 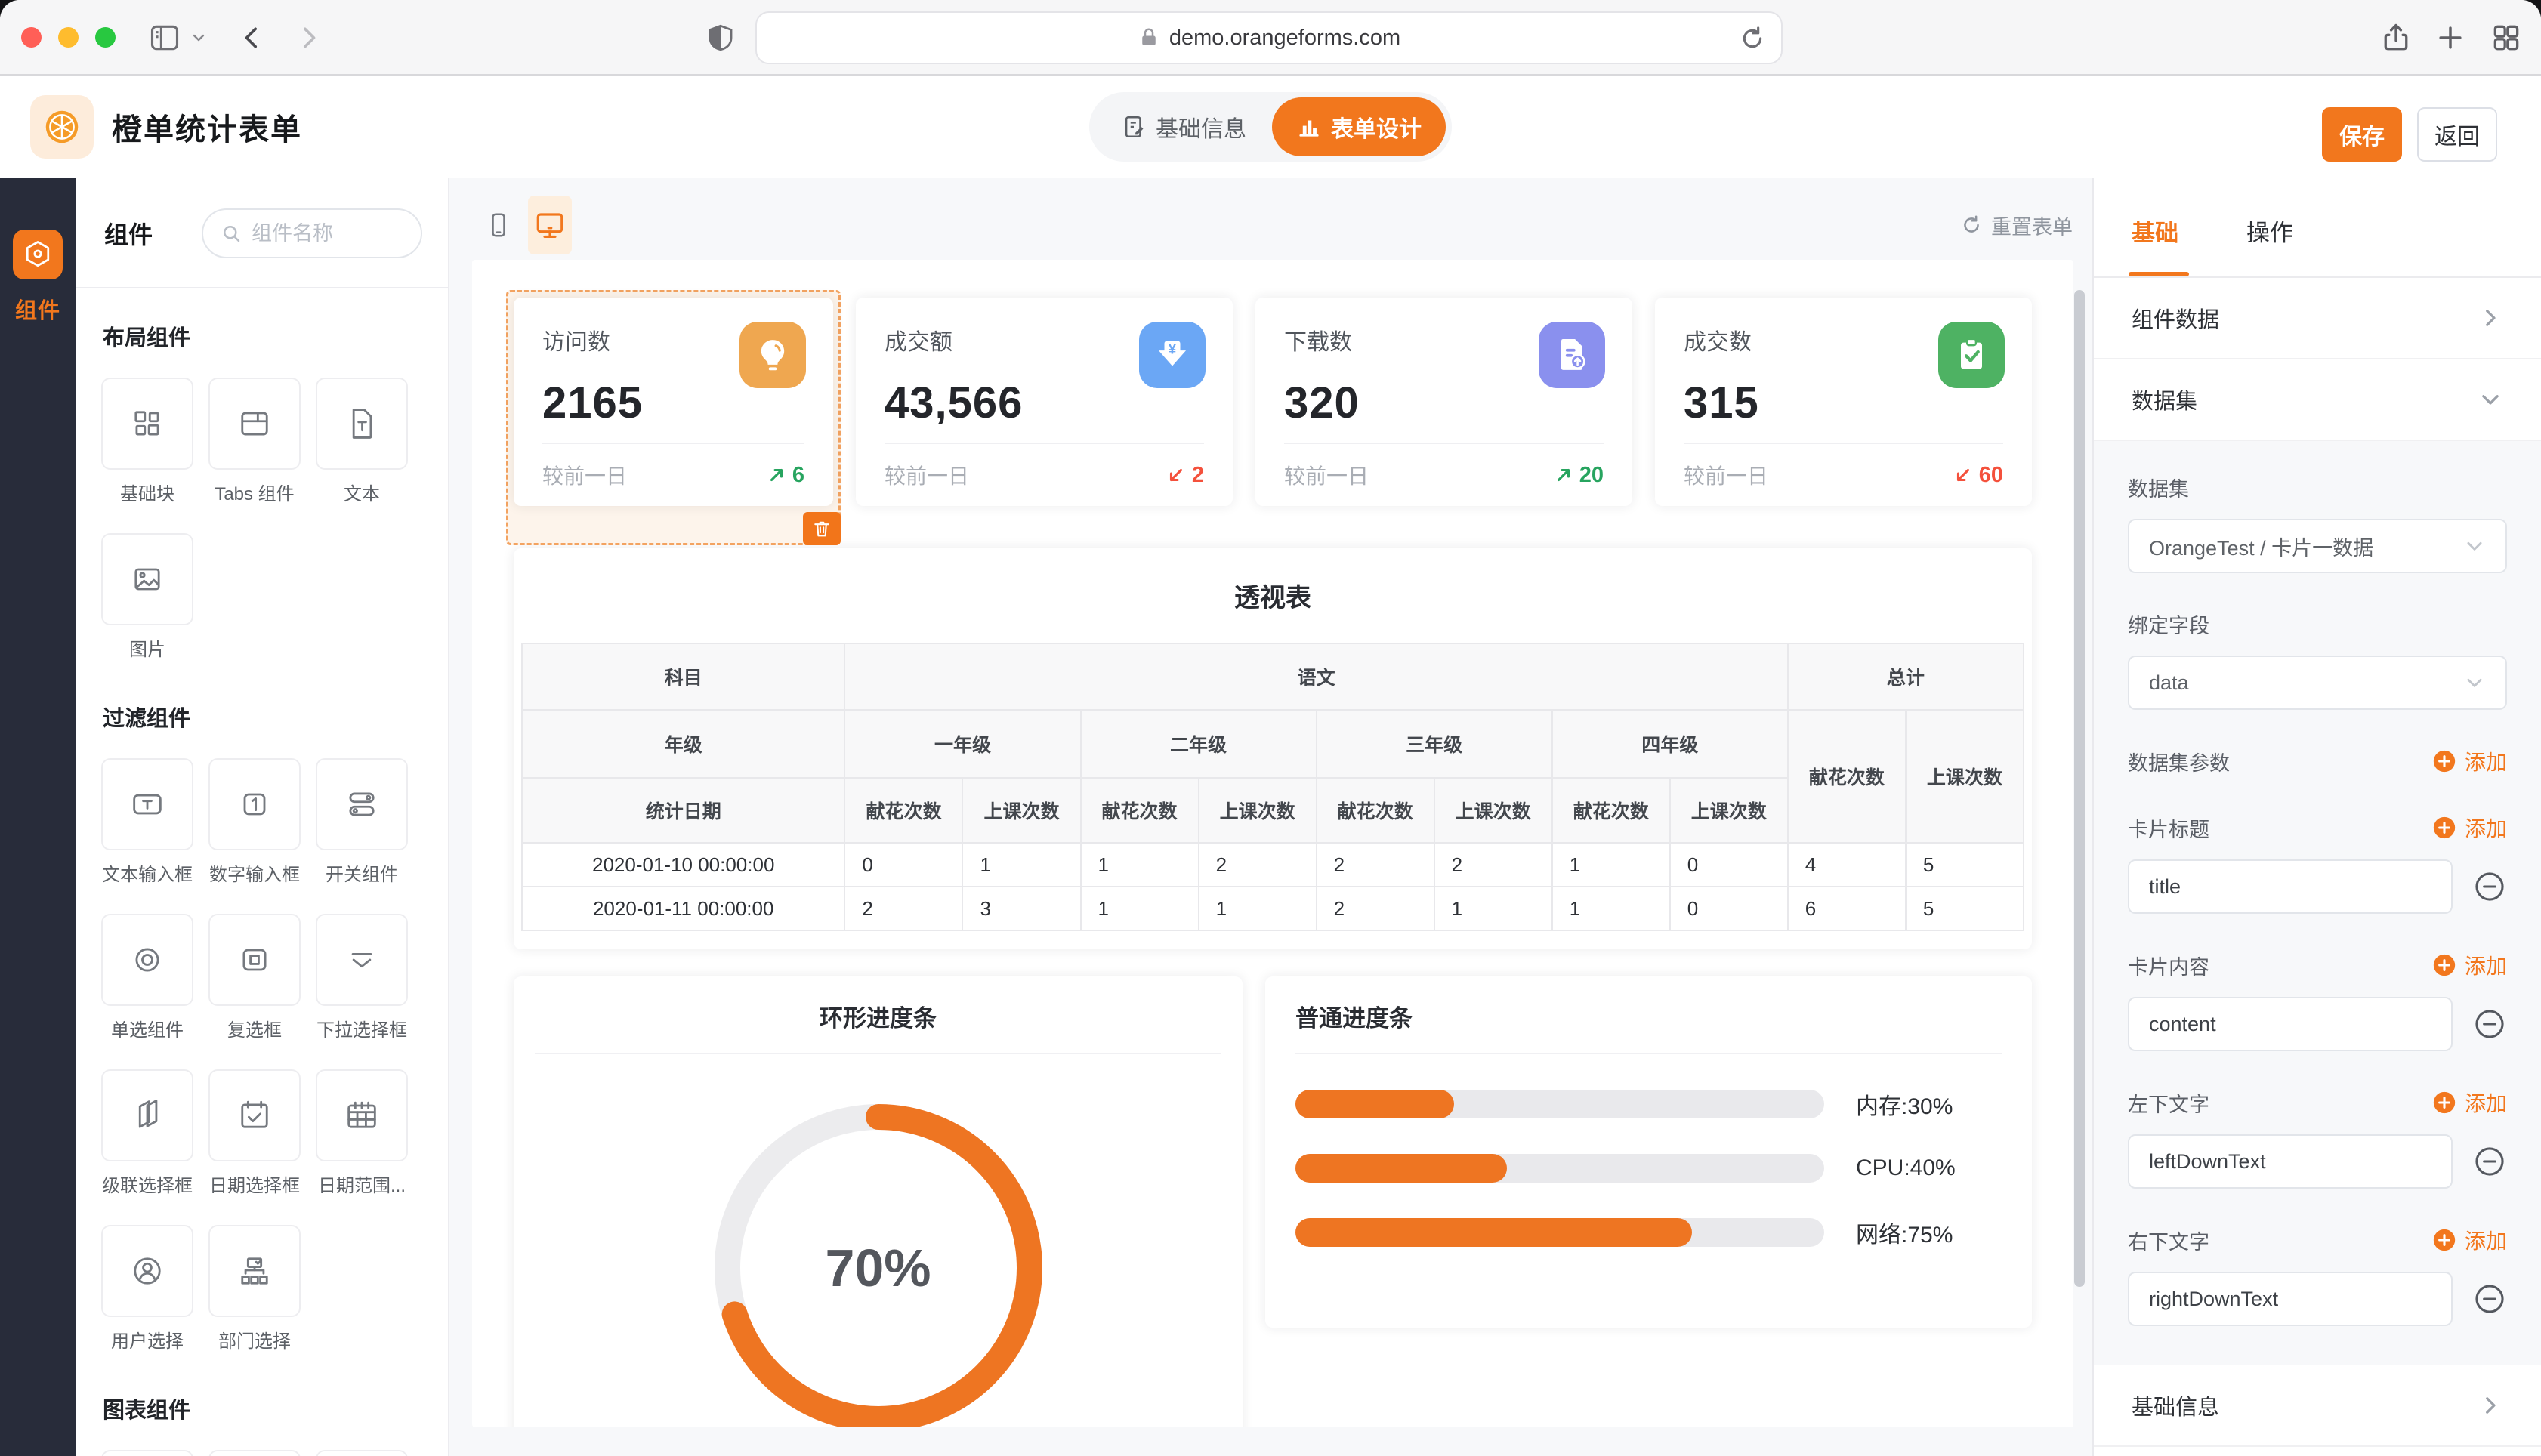 What do you see at coordinates (2016, 225) in the screenshot?
I see `reset-form-button: 重置表单` at bounding box center [2016, 225].